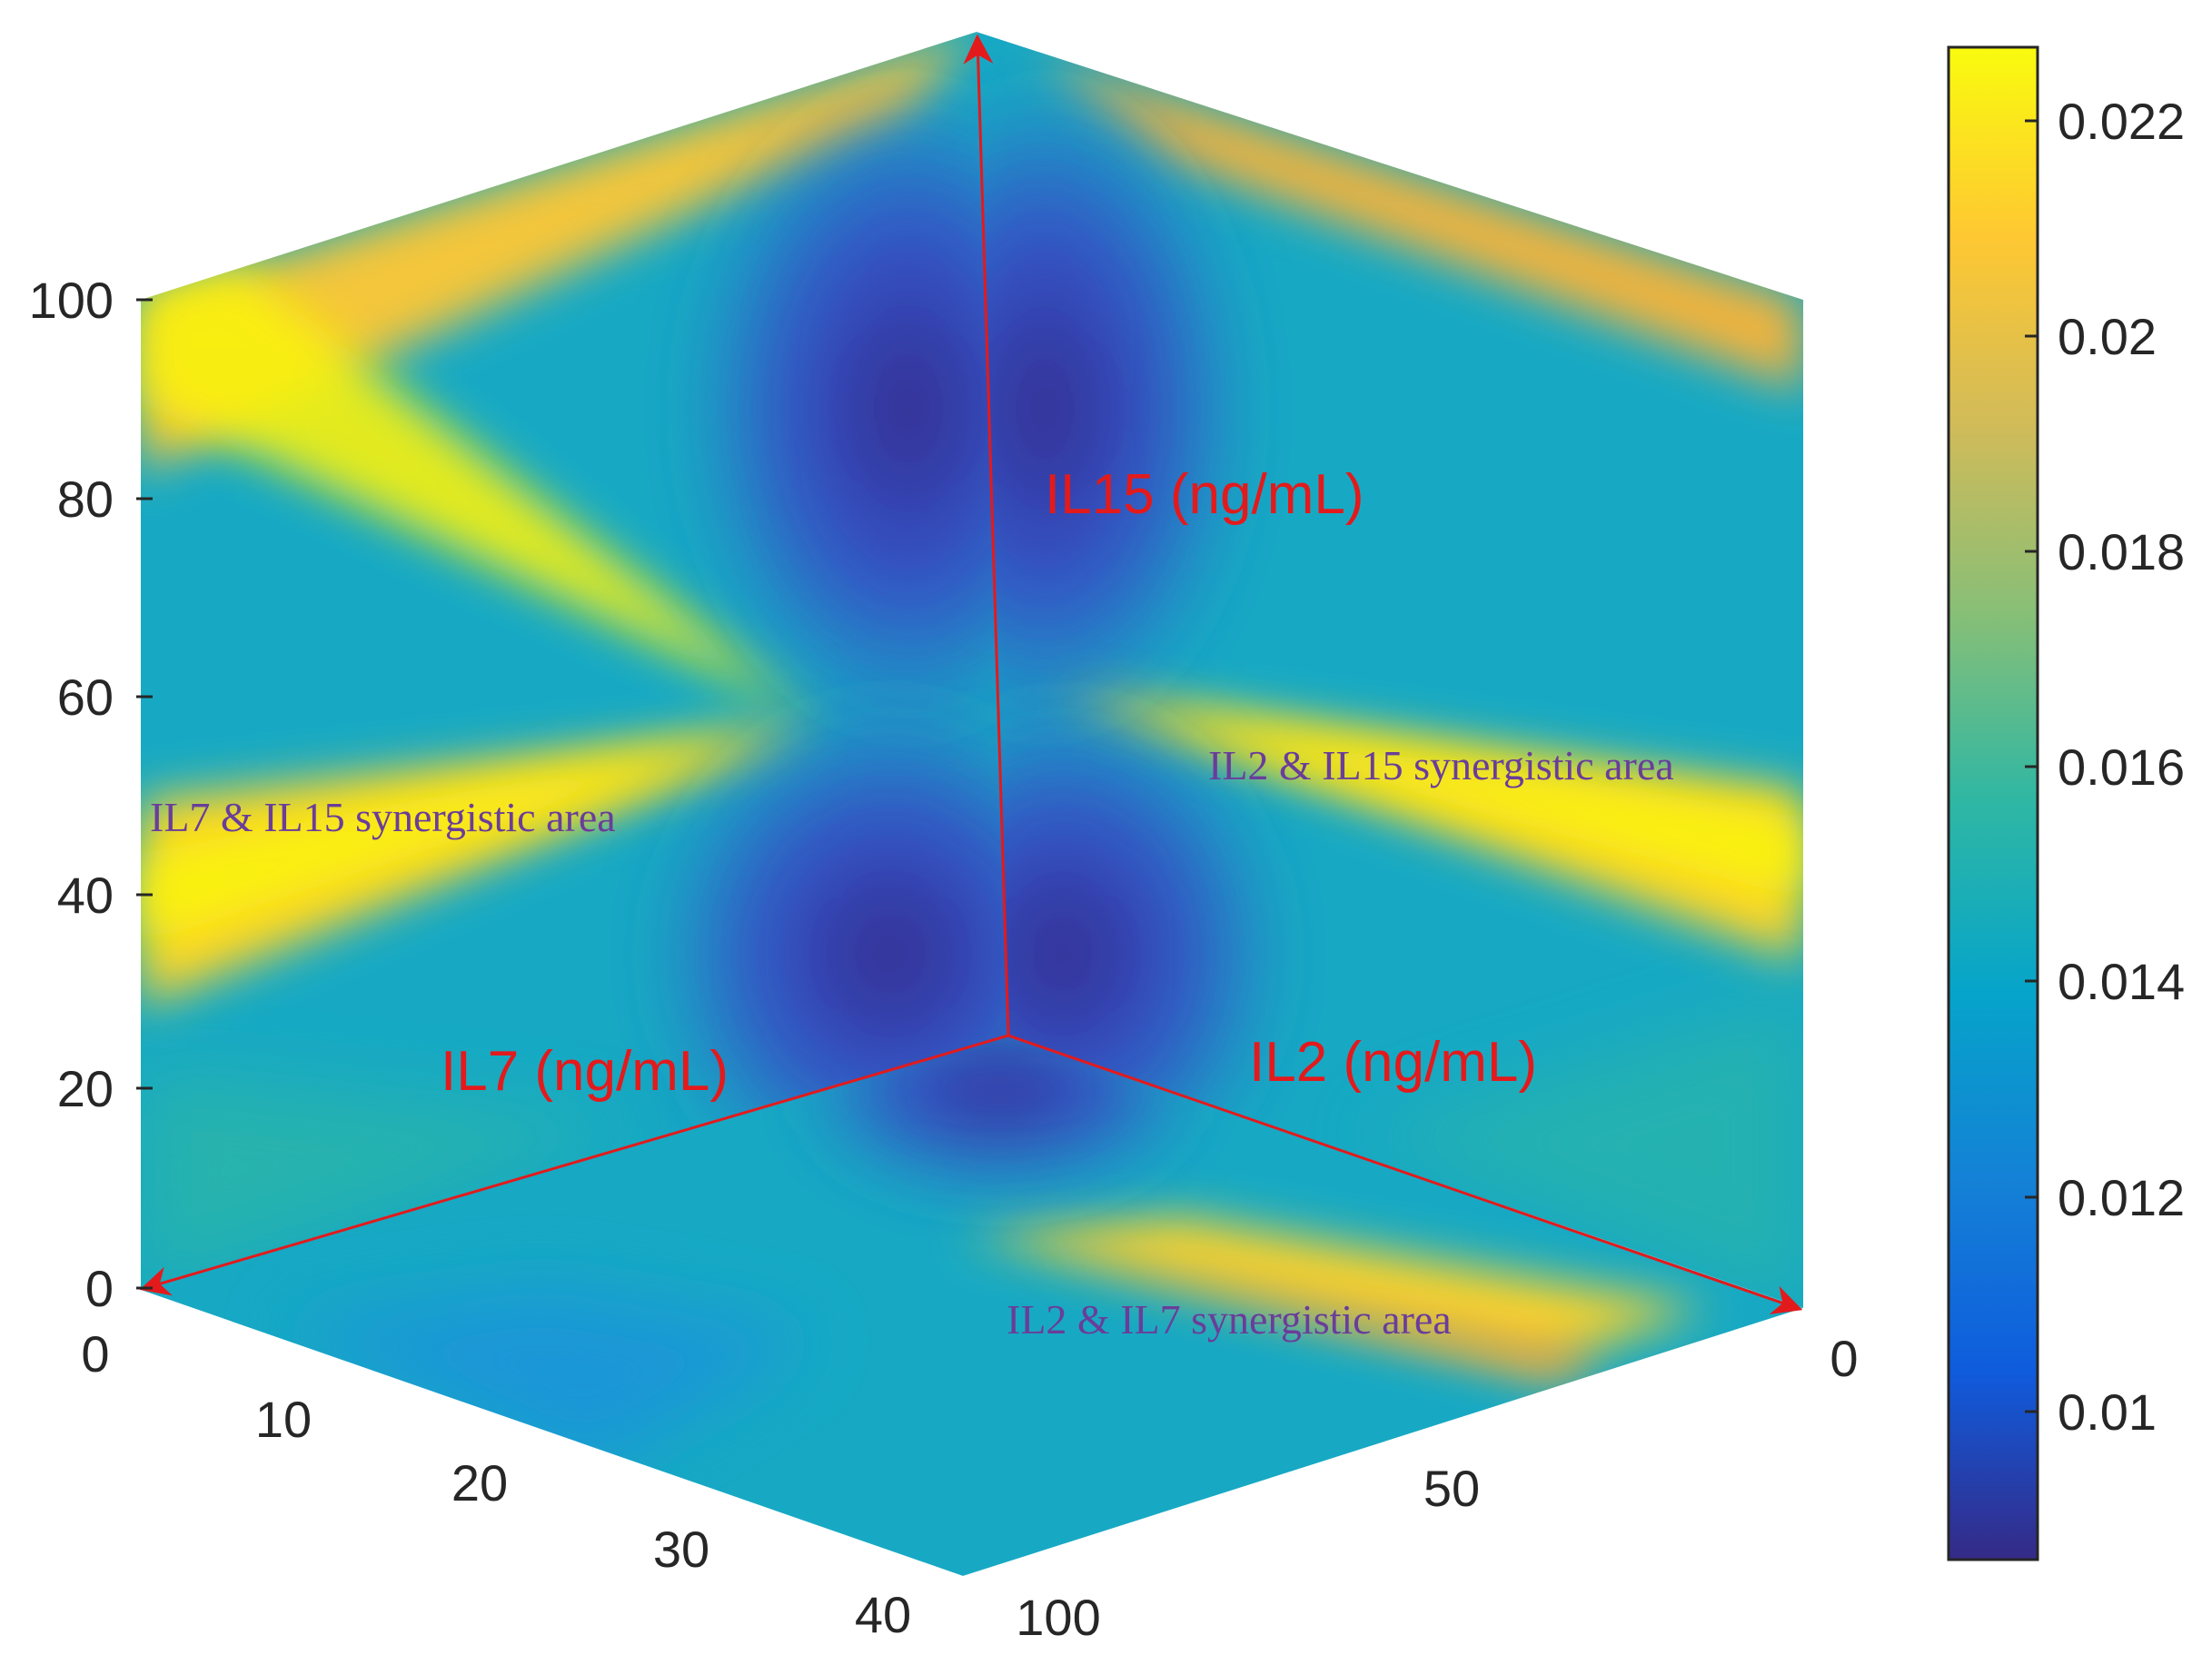 Image resolution: width=2212 pixels, height=1665 pixels. Describe the element at coordinates (1405, 1174) in the screenshot. I see `il2-arrow` at that location.